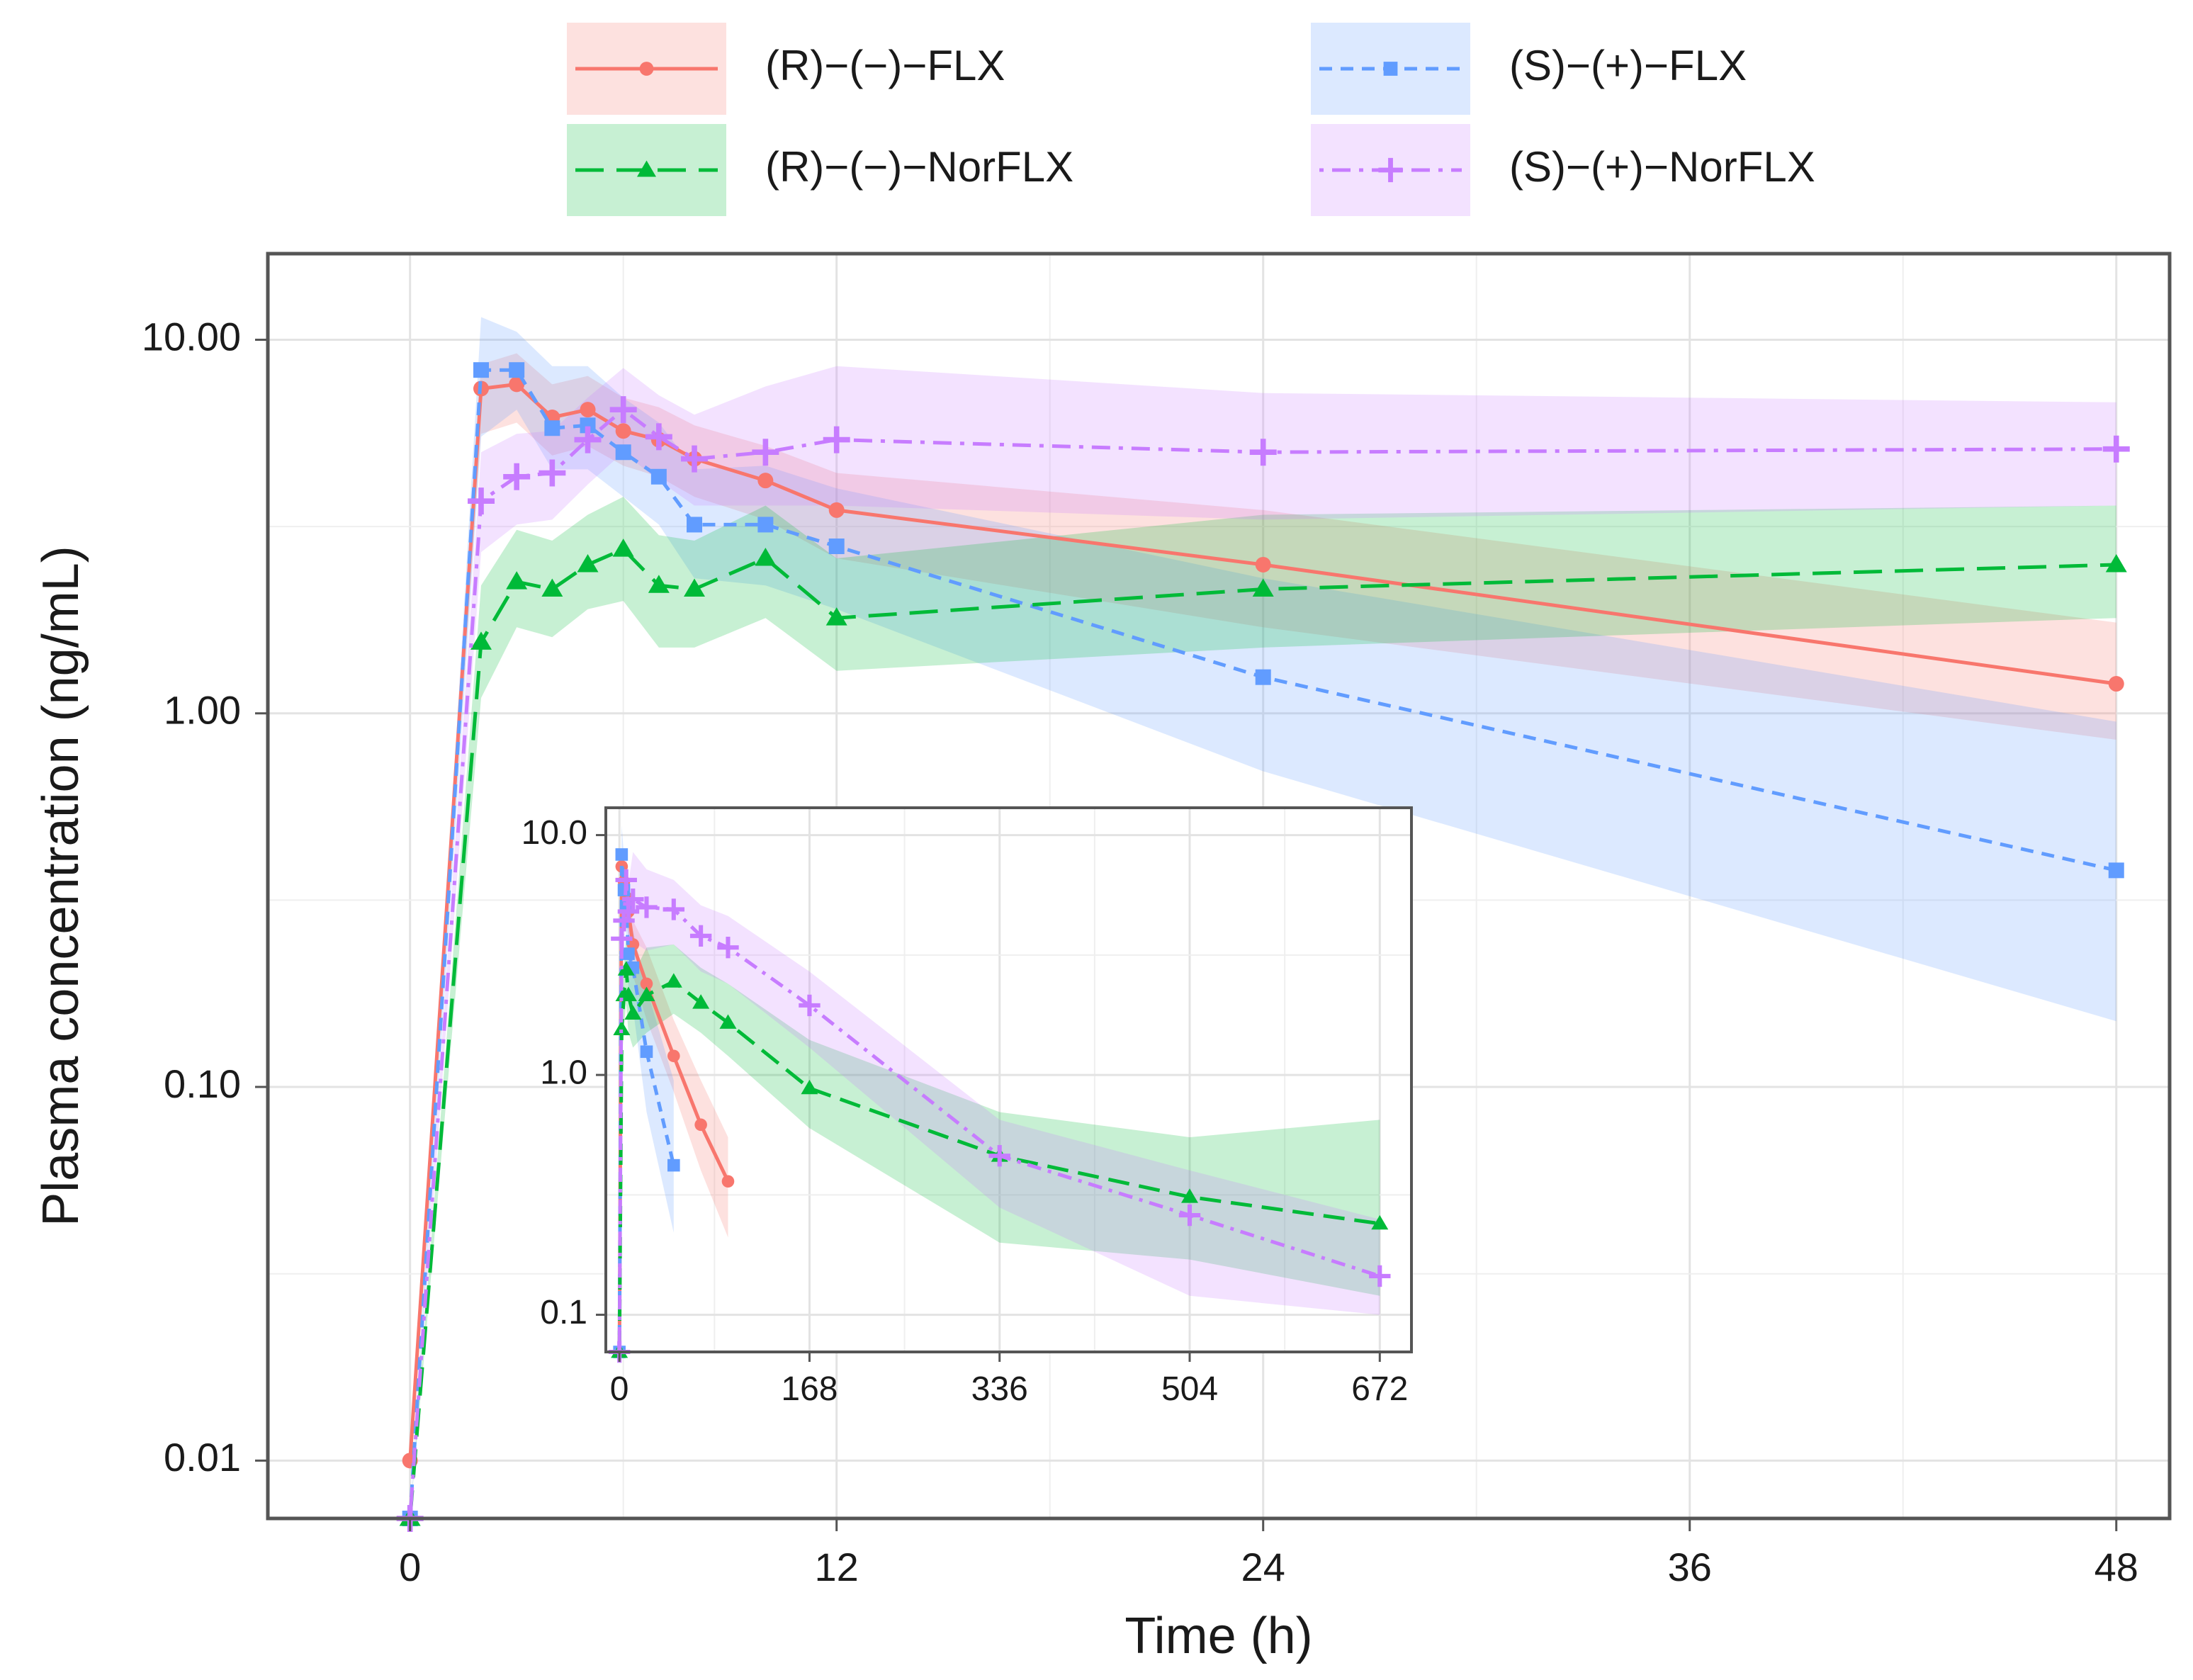  I want to click on legend-label: (R)−(−)−NorFLX, so click(919, 167).